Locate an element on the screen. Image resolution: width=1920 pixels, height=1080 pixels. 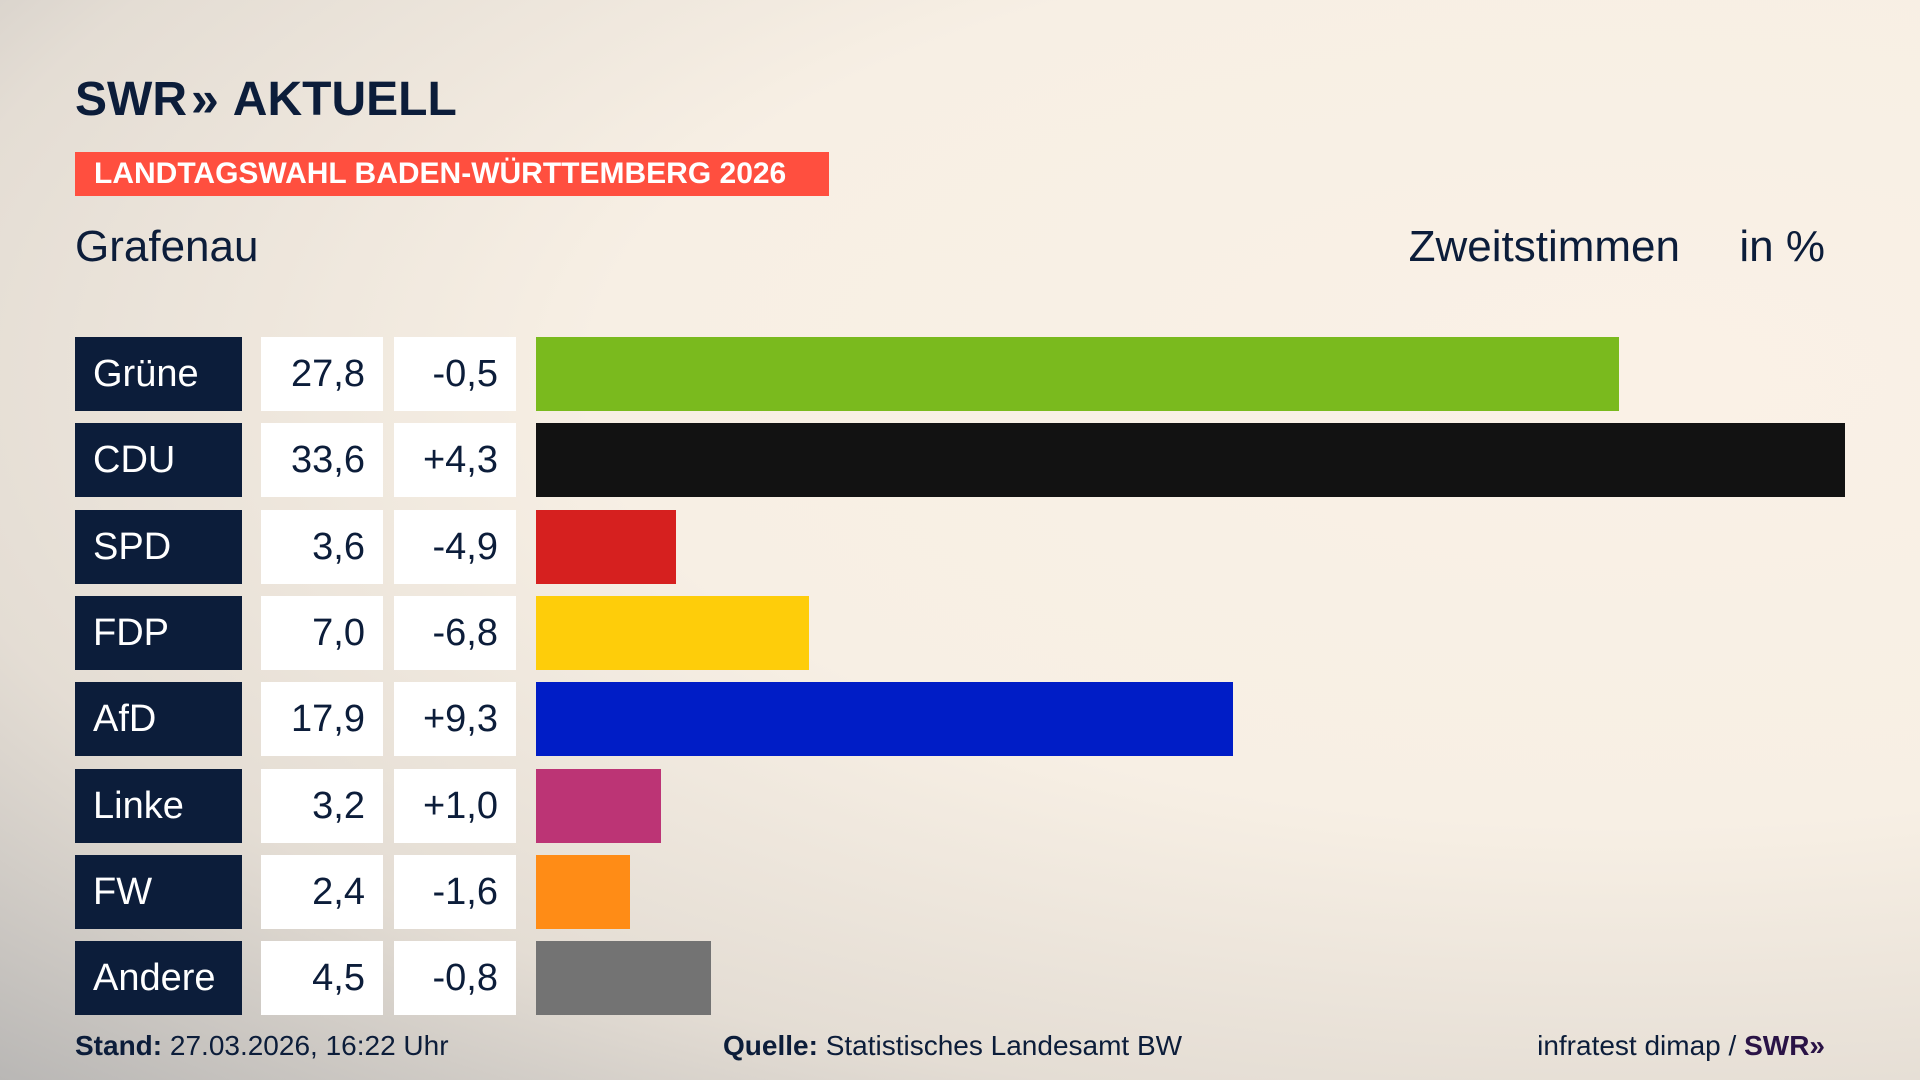
change-label: -6,8 is located at coordinates (455, 632).